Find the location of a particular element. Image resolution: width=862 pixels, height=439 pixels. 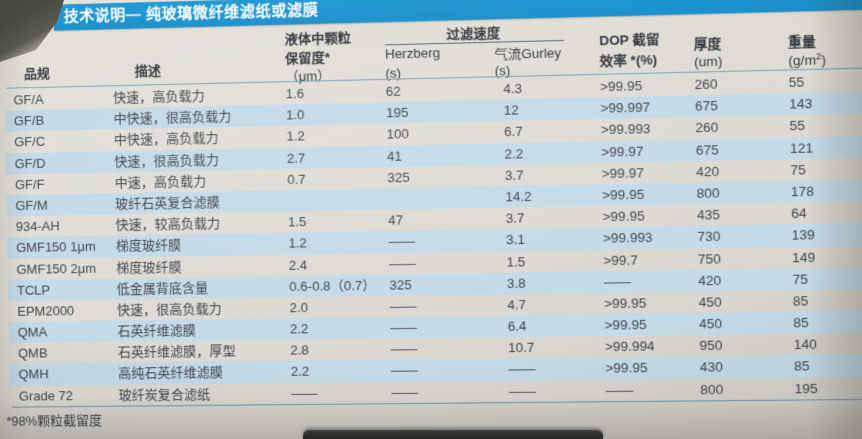

cell-desc: 快速，高负载力 is located at coordinates (159, 97).